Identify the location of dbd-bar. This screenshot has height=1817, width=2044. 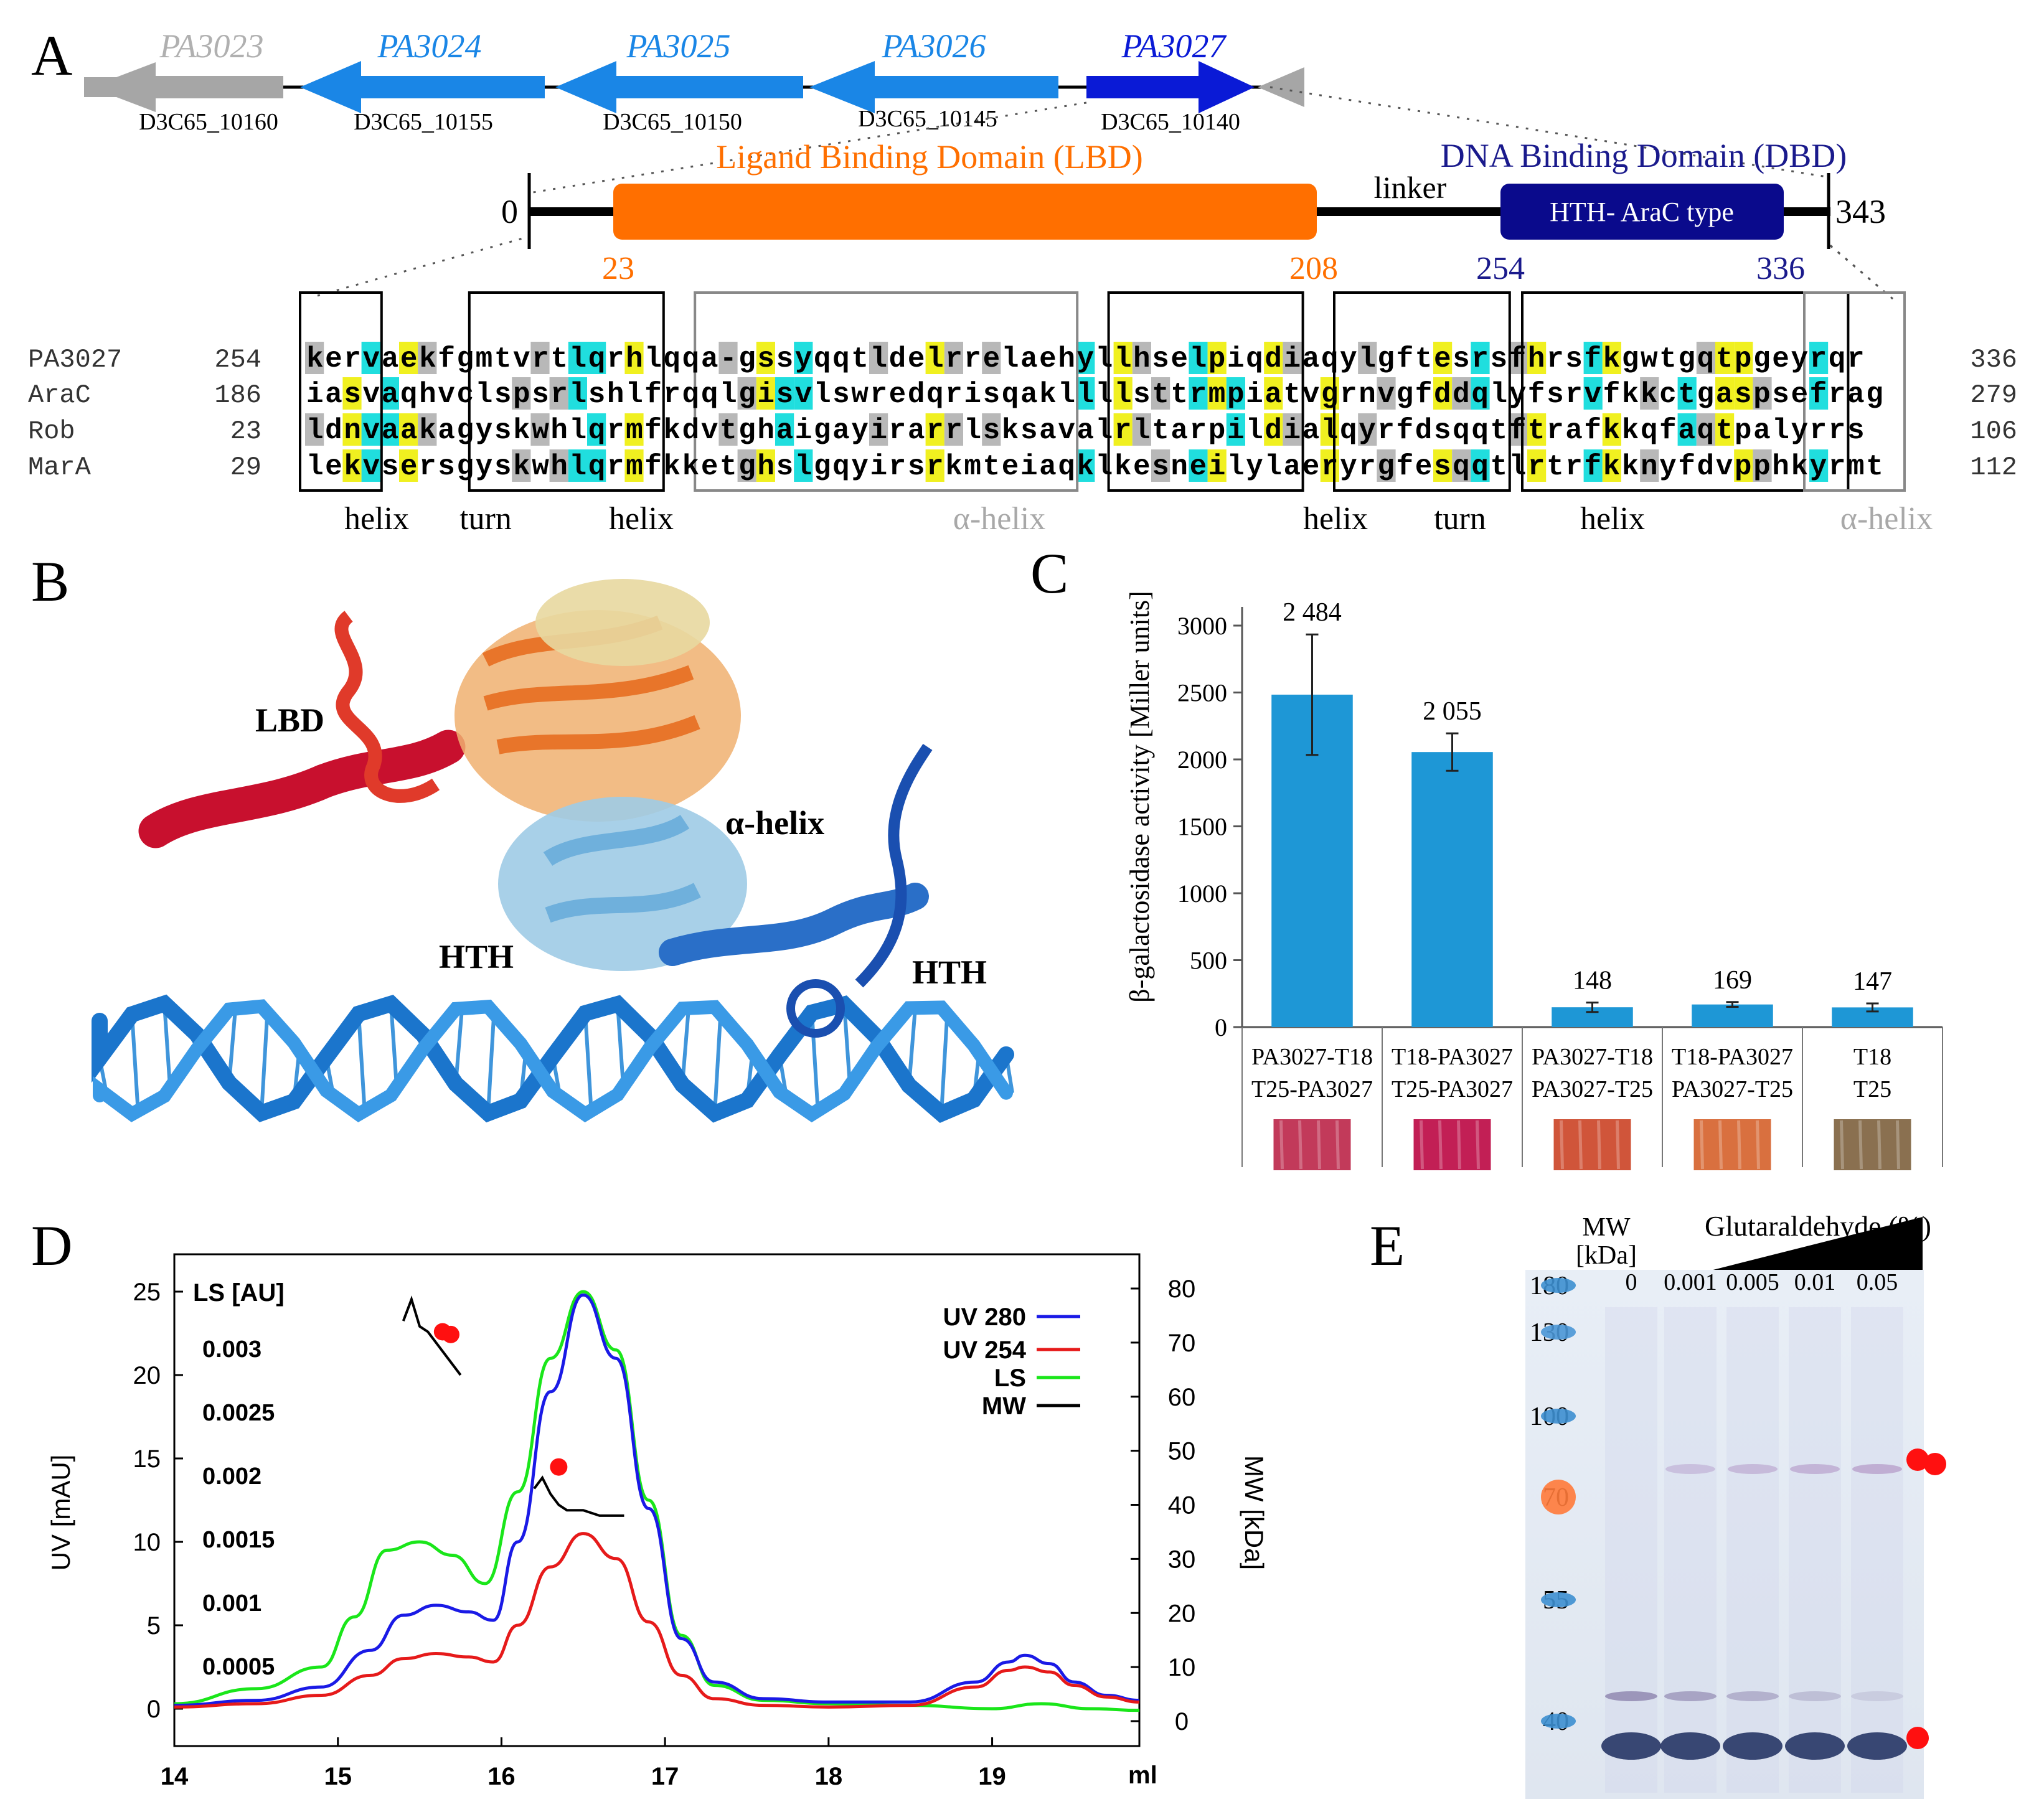
(1642, 212).